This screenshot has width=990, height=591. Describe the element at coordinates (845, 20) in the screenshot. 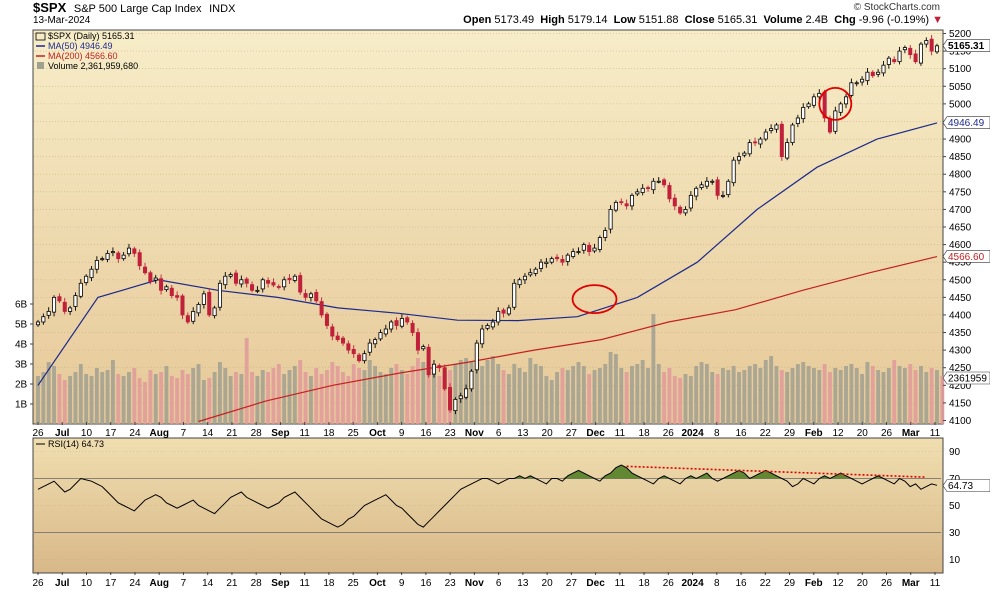

I see `chg-label: Chg` at that location.